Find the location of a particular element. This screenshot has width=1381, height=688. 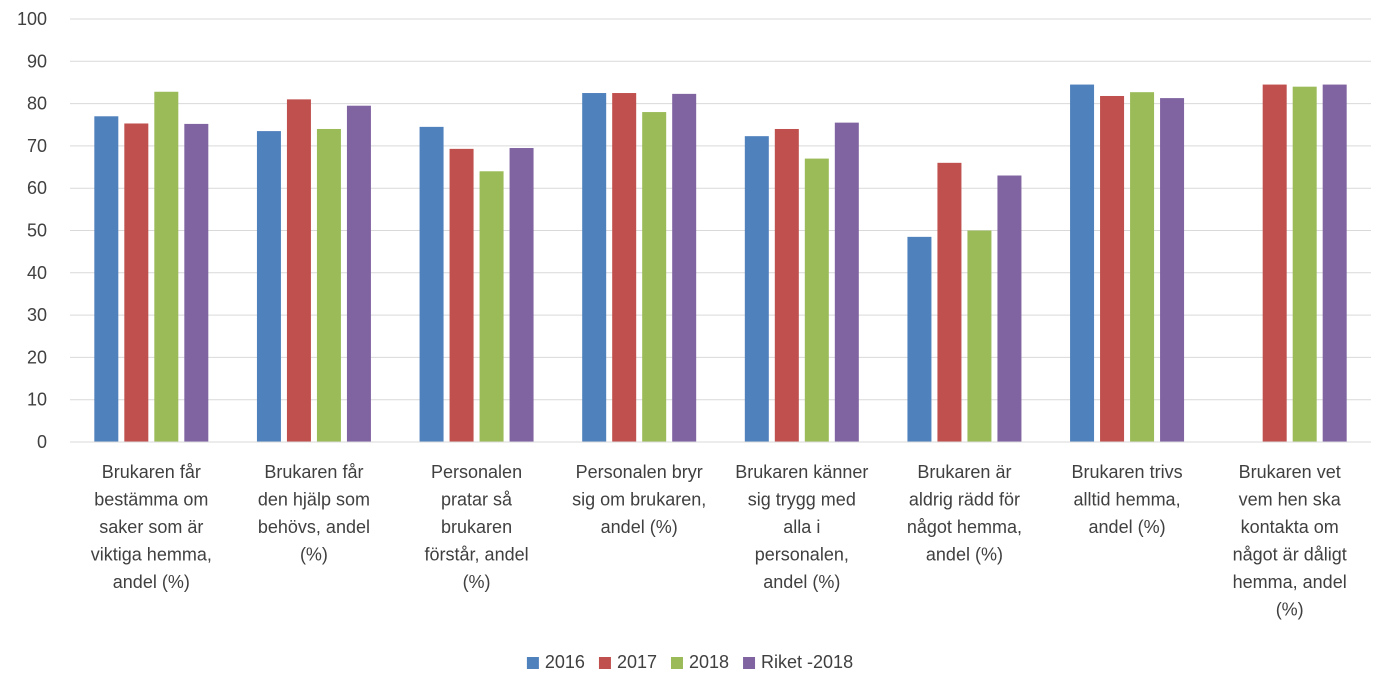

y-tick-label: 60 is located at coordinates (37, 188).